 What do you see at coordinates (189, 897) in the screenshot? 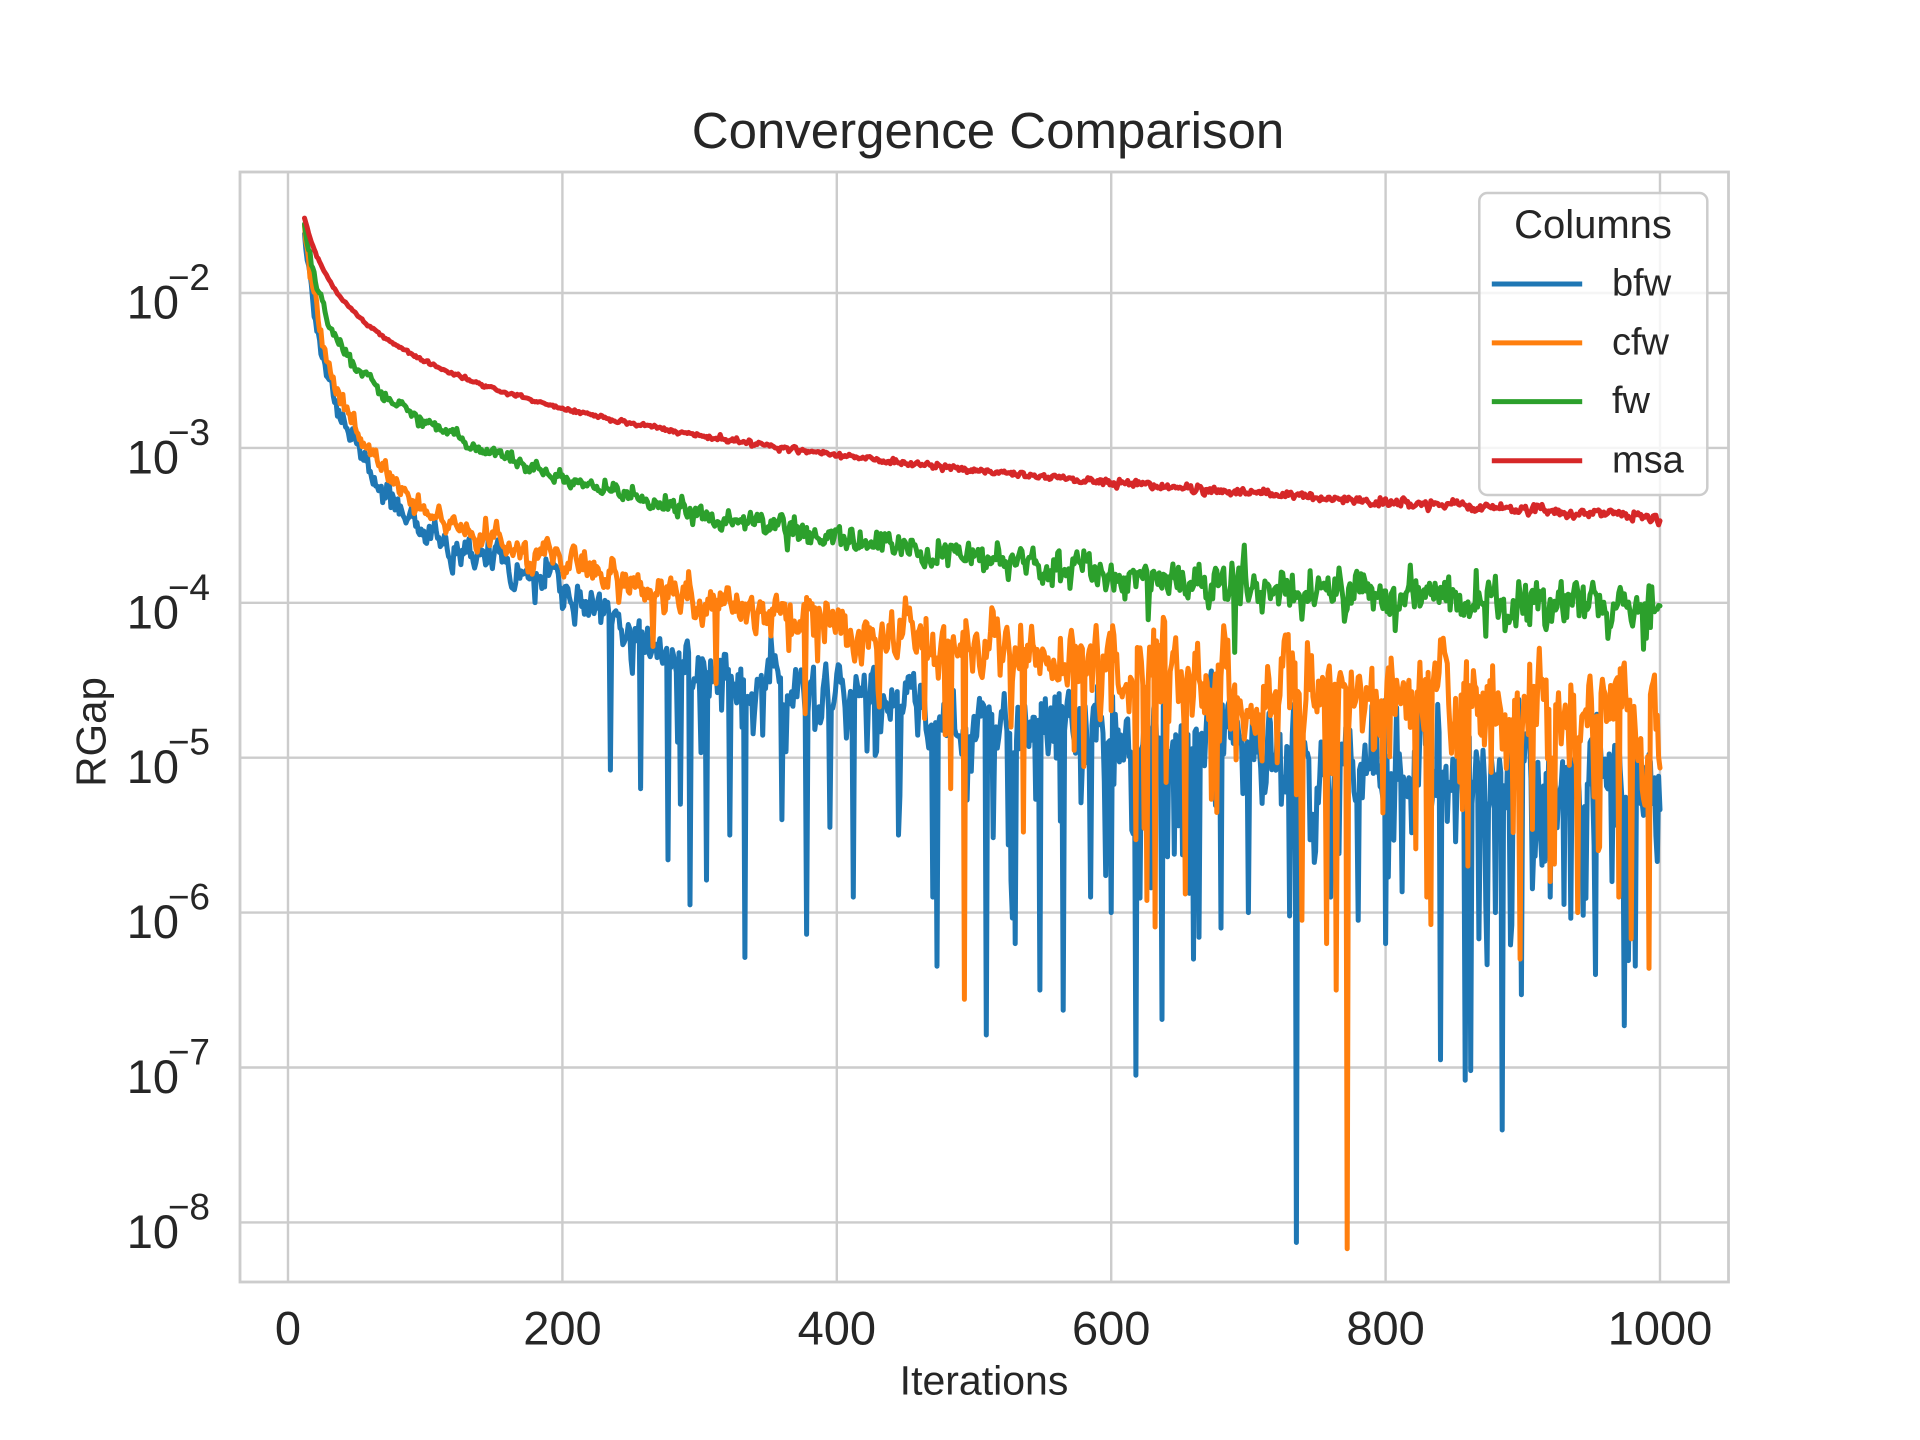
I see `svg-text: −6` at bounding box center [189, 897].